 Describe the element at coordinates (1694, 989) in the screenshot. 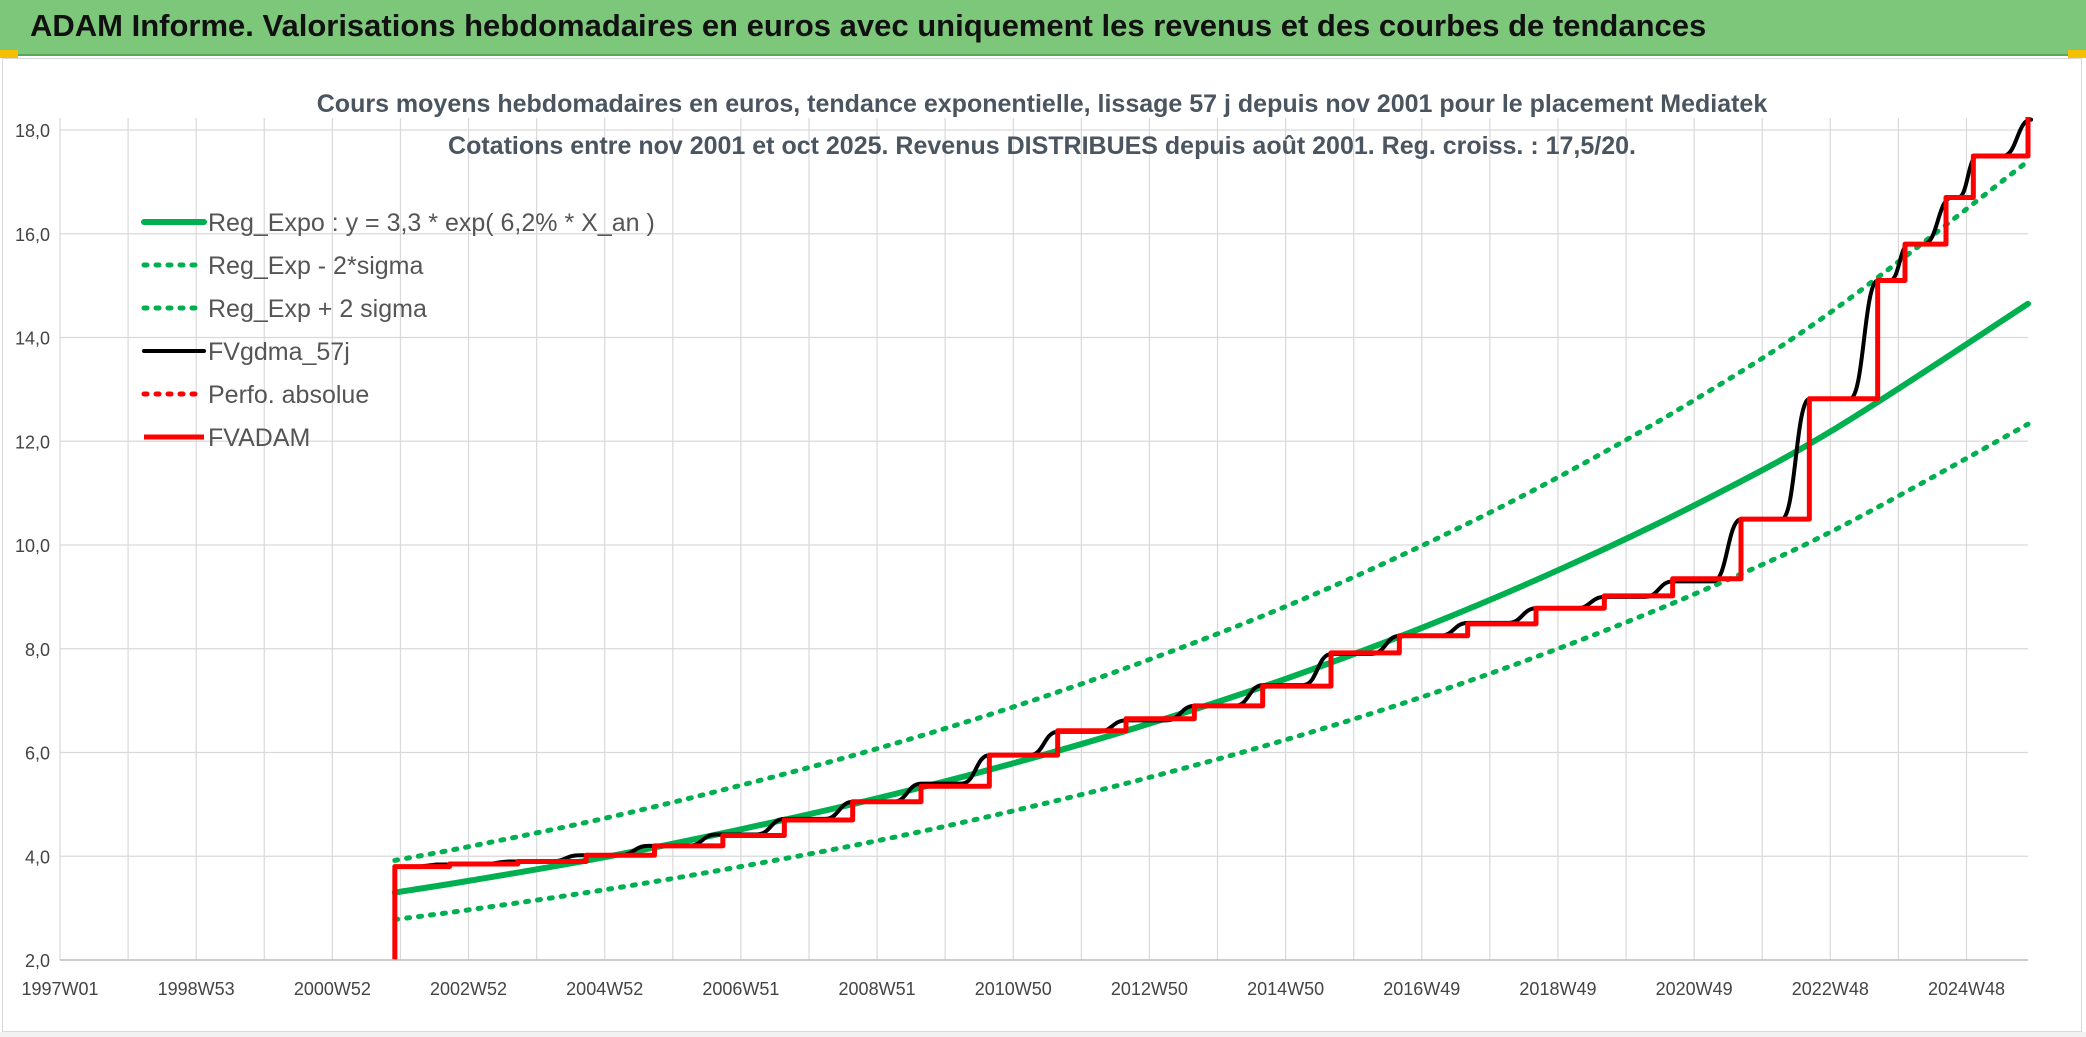

I see `x-tick-label: 2020W49` at that location.